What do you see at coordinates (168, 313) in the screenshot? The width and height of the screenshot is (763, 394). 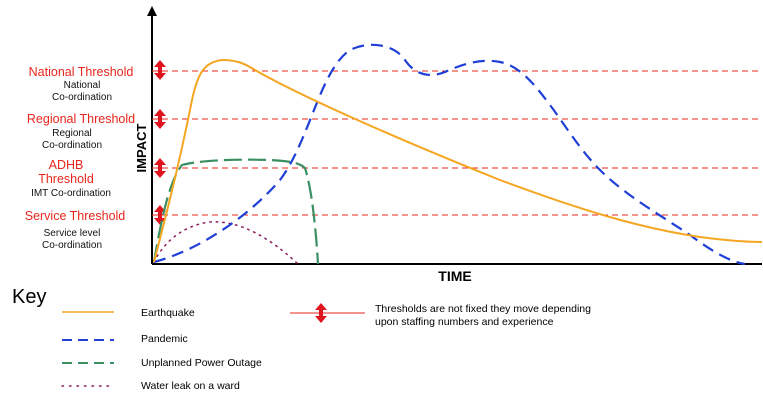 I see `key-earthquake-label: Earthquake` at bounding box center [168, 313].